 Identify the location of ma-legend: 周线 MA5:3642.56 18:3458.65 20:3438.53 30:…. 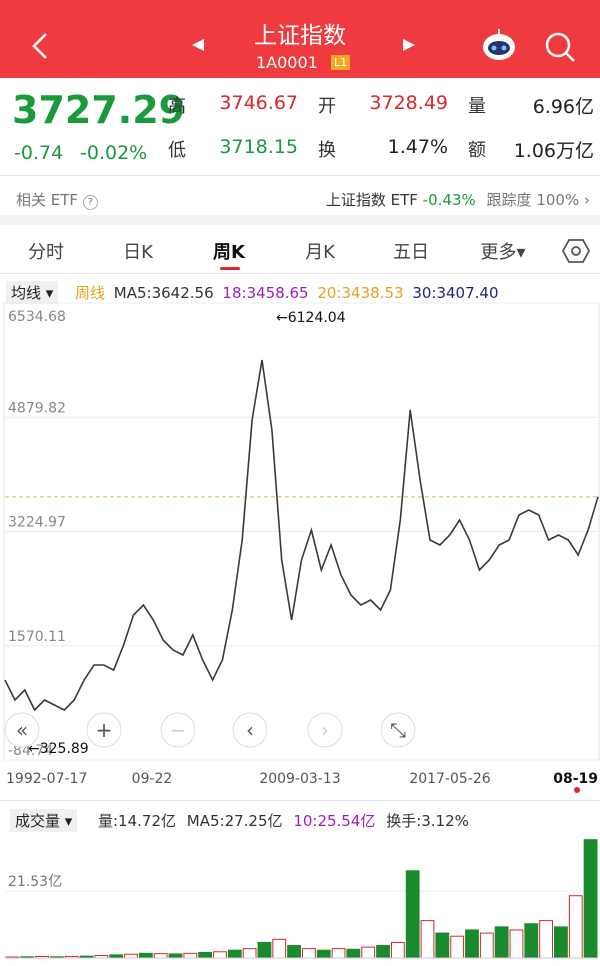
(287, 292).